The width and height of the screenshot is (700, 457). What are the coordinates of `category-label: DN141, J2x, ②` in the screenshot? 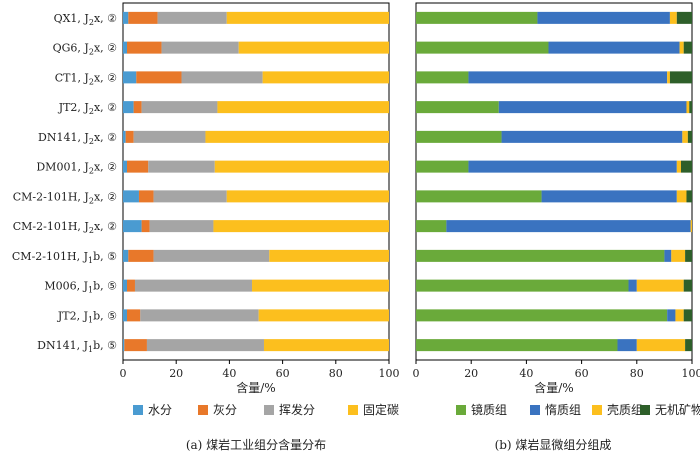 It's located at (77, 138).